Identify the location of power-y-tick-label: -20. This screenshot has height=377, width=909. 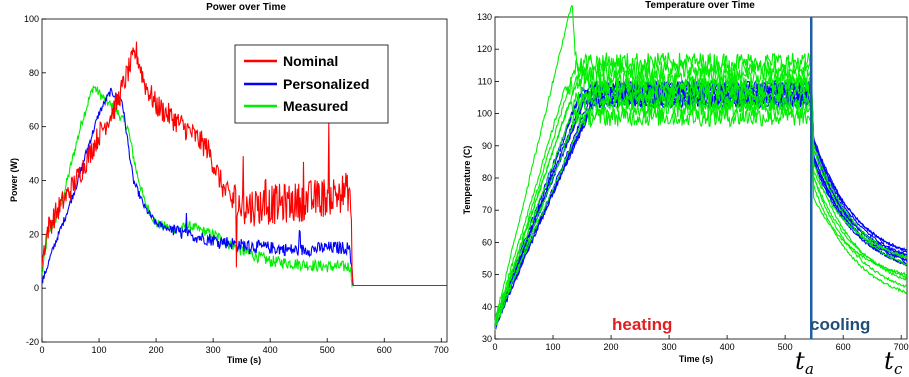
(32, 342).